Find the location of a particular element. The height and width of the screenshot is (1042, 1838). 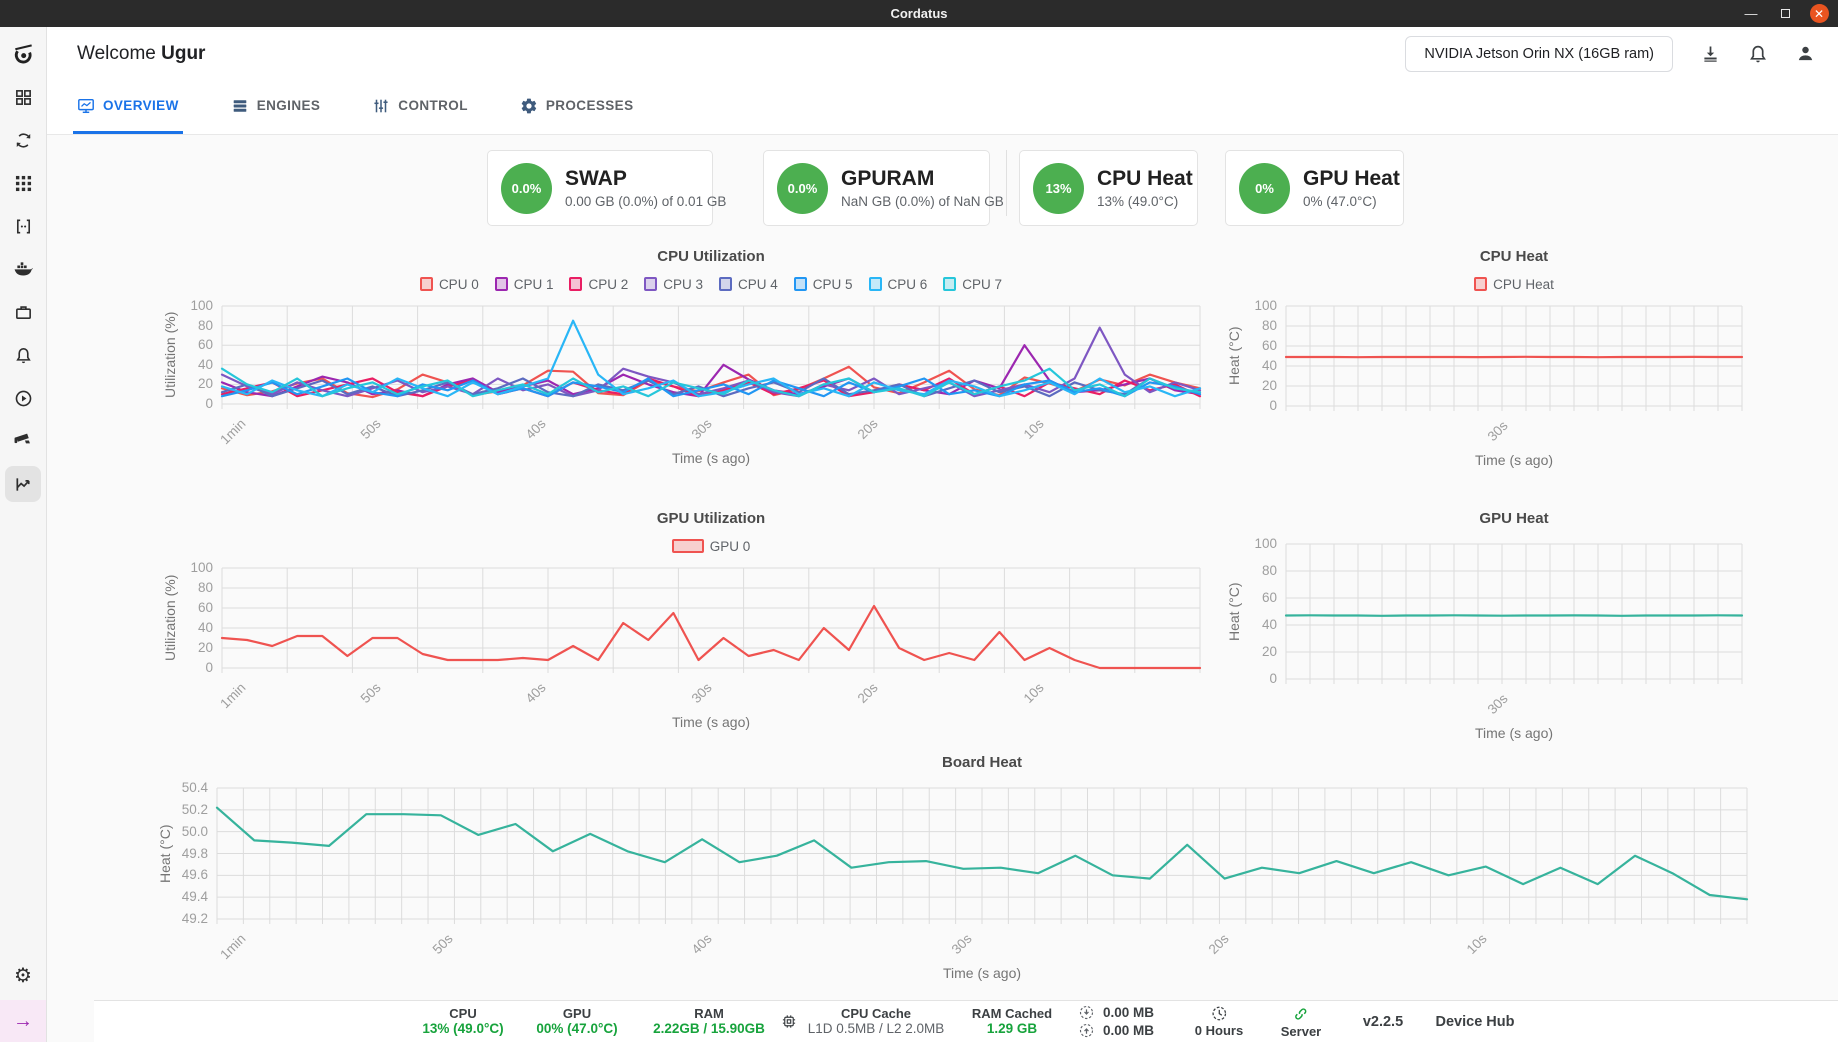

x-tick-label: 1min is located at coordinates (232, 696).